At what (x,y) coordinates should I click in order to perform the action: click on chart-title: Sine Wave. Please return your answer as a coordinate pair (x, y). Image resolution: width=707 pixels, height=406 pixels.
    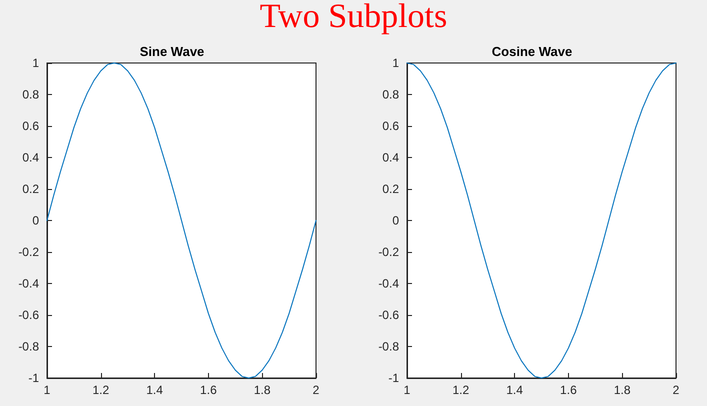
    Looking at the image, I should click on (172, 51).